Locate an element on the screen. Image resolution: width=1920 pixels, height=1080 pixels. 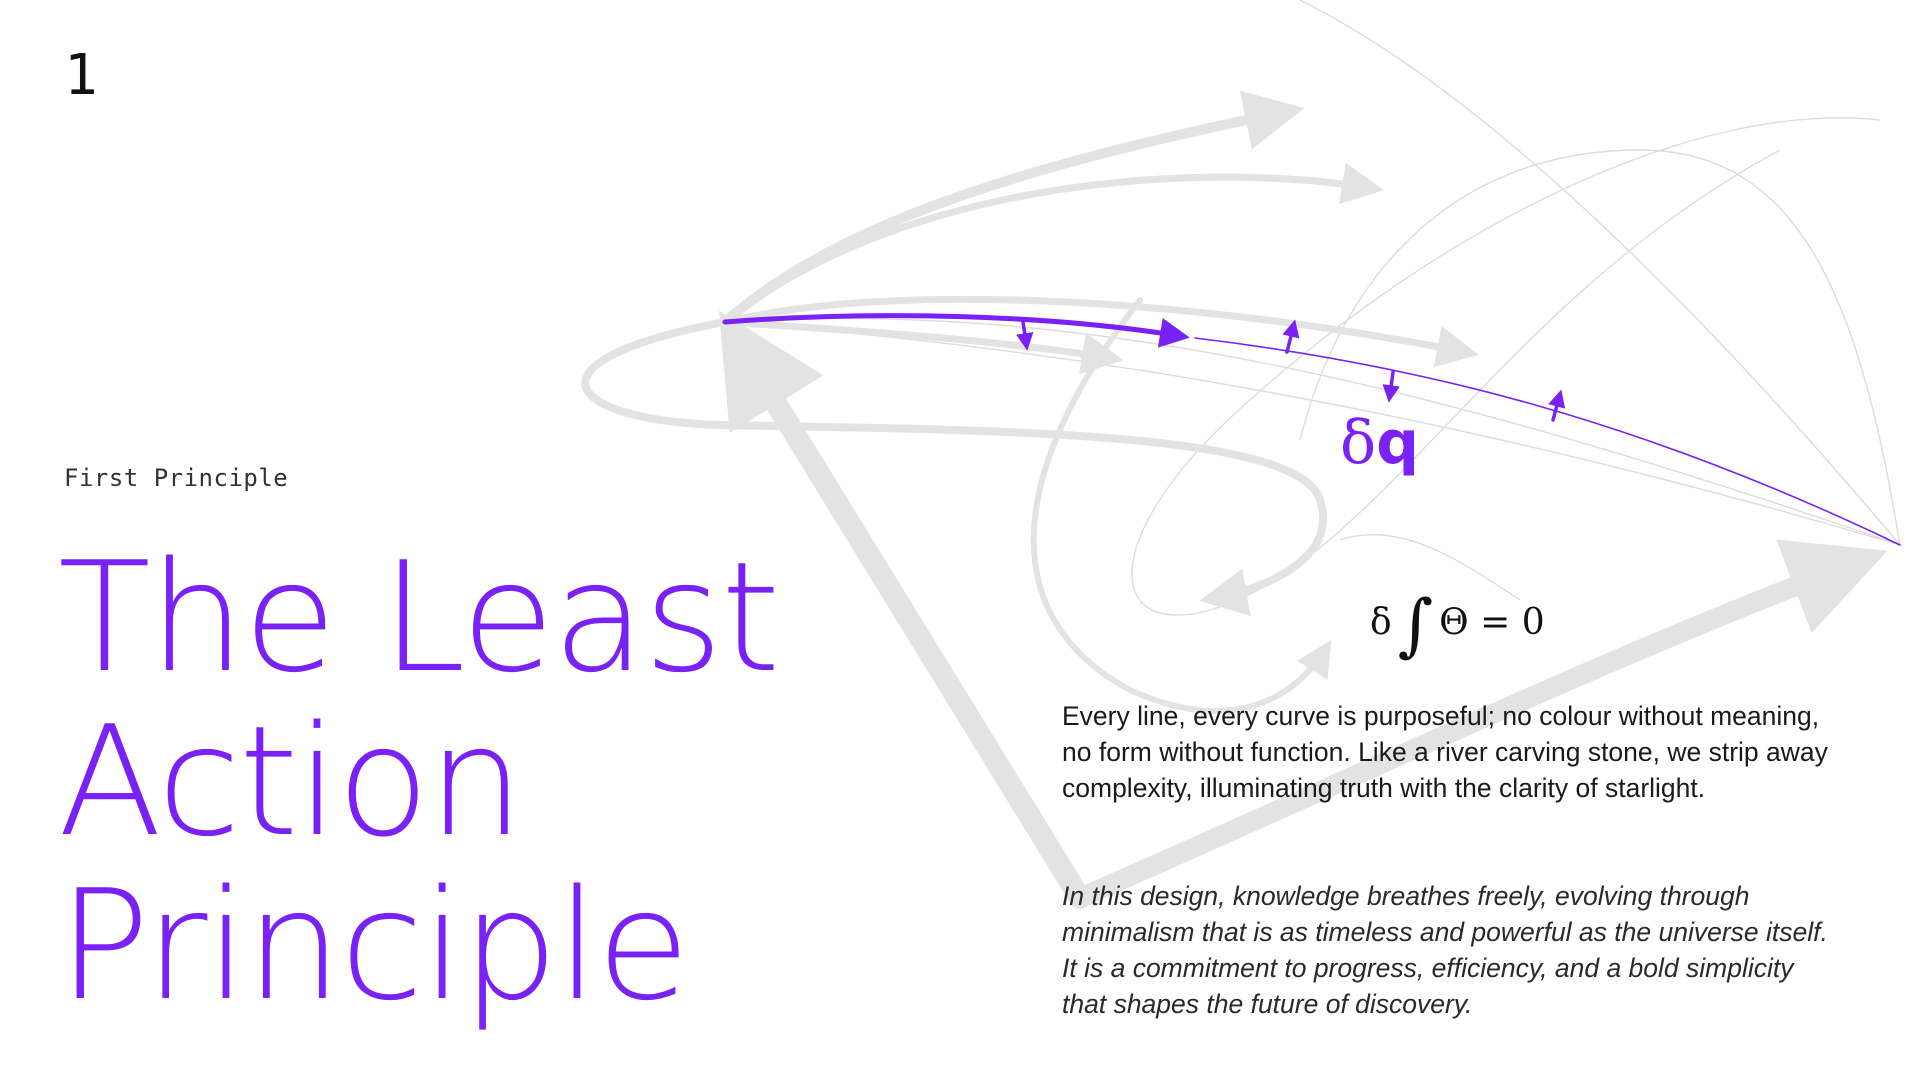
least-action-path is located at coordinates (1311, 429).